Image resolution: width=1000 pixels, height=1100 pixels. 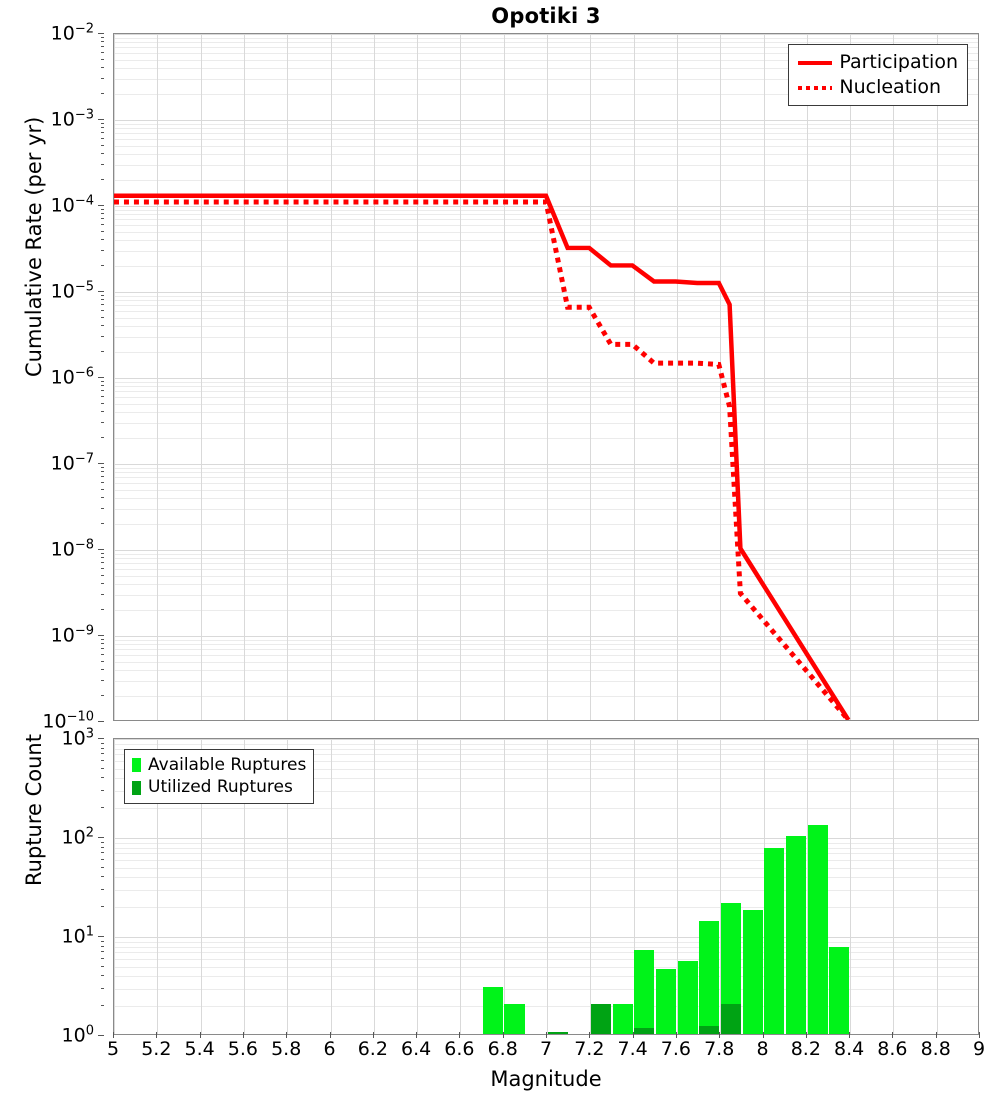 I want to click on bottom-panel-legend: Available Ruptures Utilized Ruptures, so click(x=219, y=776).